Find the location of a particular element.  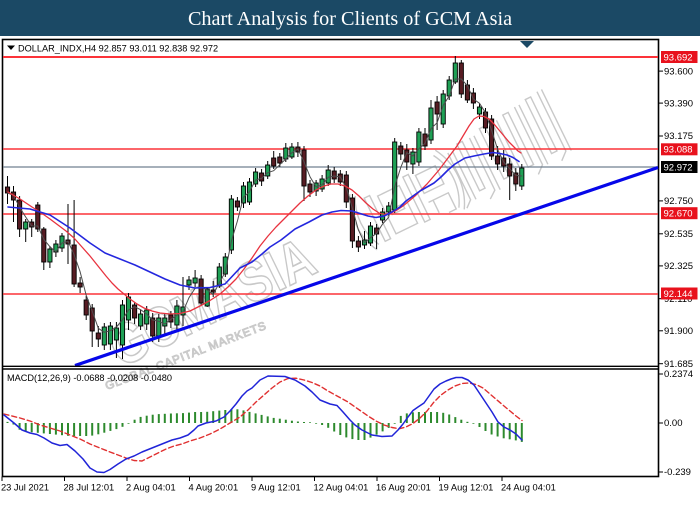

svg-text: 91.900 is located at coordinates (678, 331).